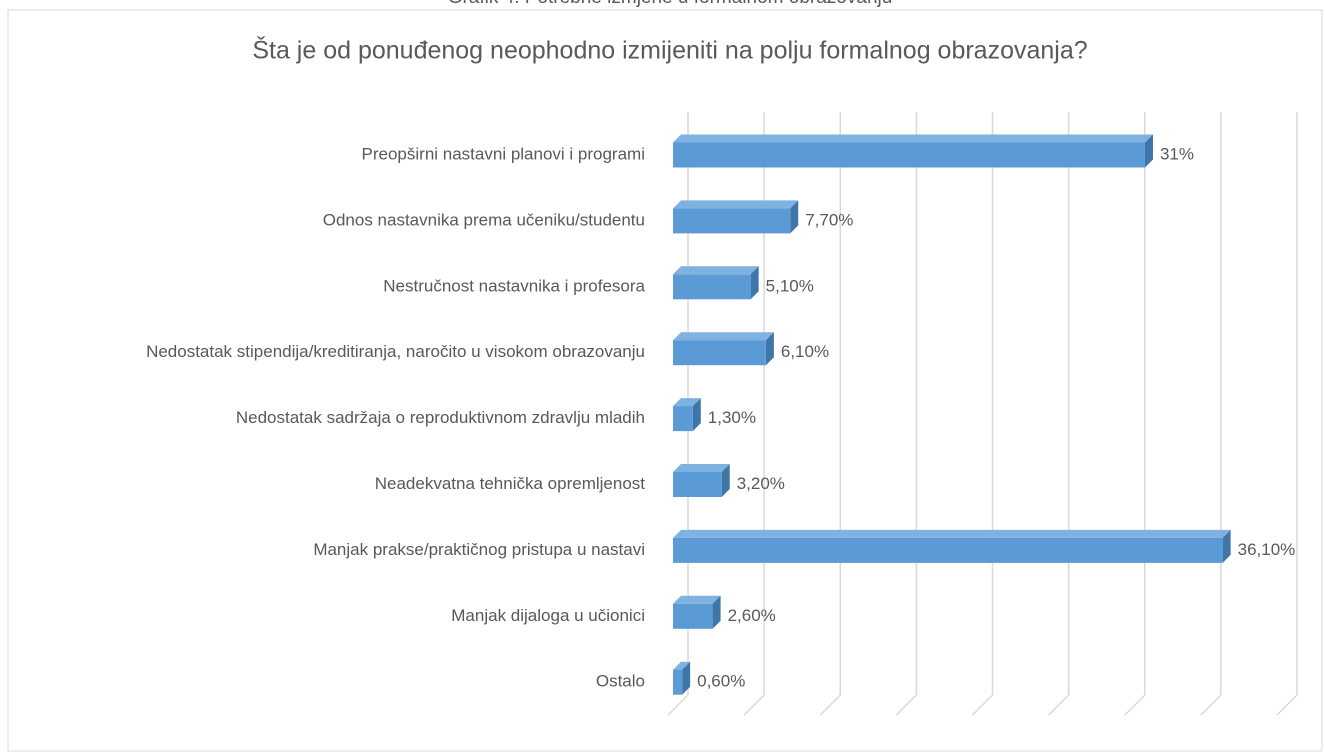 Image resolution: width=1325 pixels, height=752 pixels. I want to click on data-label: 5,10%, so click(790, 285).